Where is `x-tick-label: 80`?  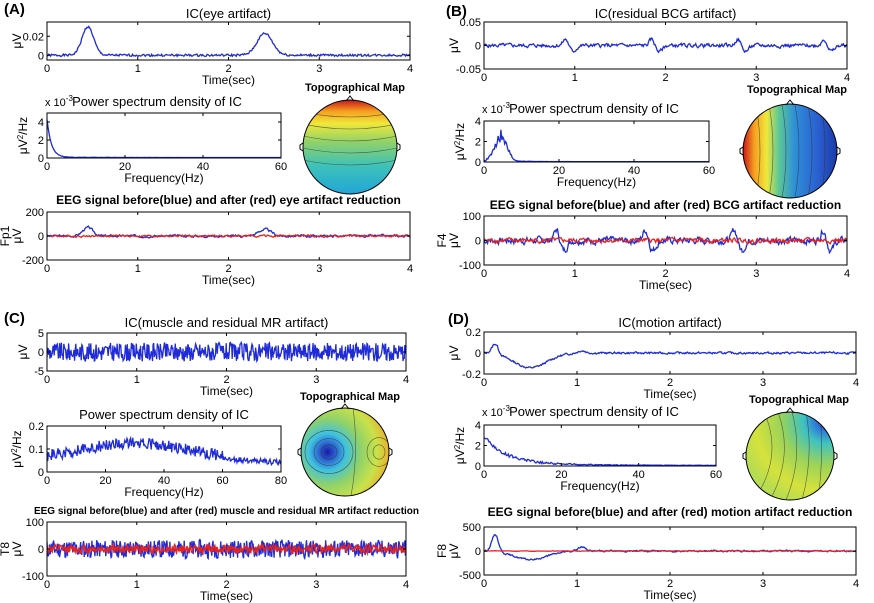
x-tick-label: 80 is located at coordinates (281, 481).